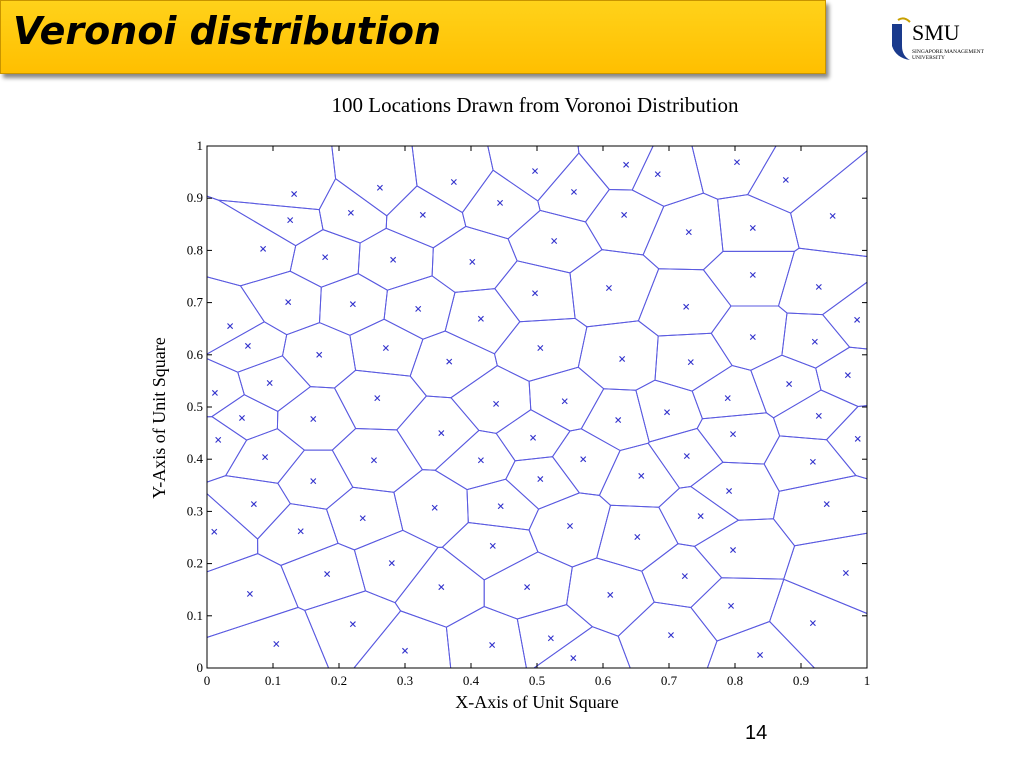 Image resolution: width=1024 pixels, height=768 pixels. Describe the element at coordinates (227, 31) in the screenshot. I see `slide-title: Veronoi distribution` at that location.